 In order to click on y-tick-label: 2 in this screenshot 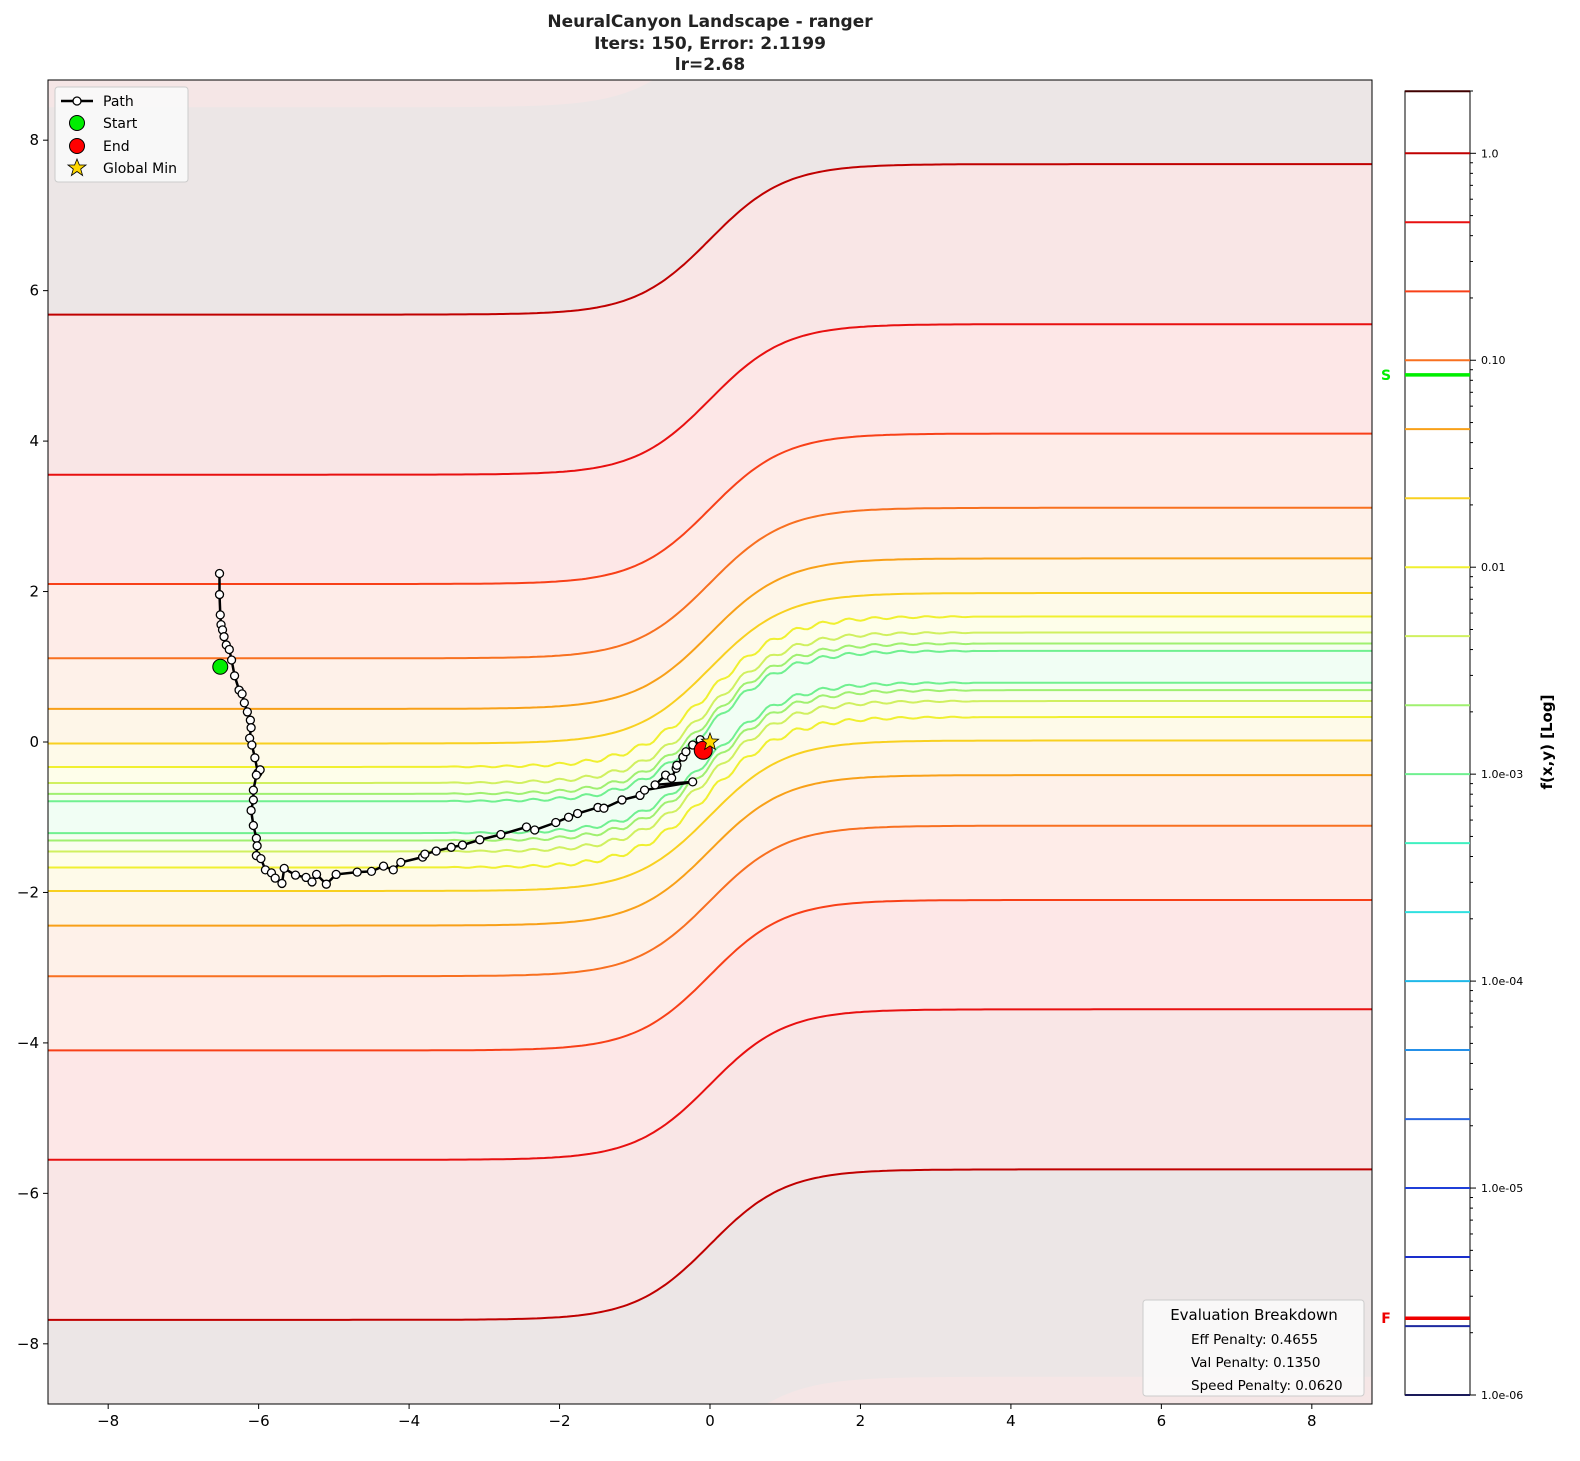, I will do `click(34, 592)`.